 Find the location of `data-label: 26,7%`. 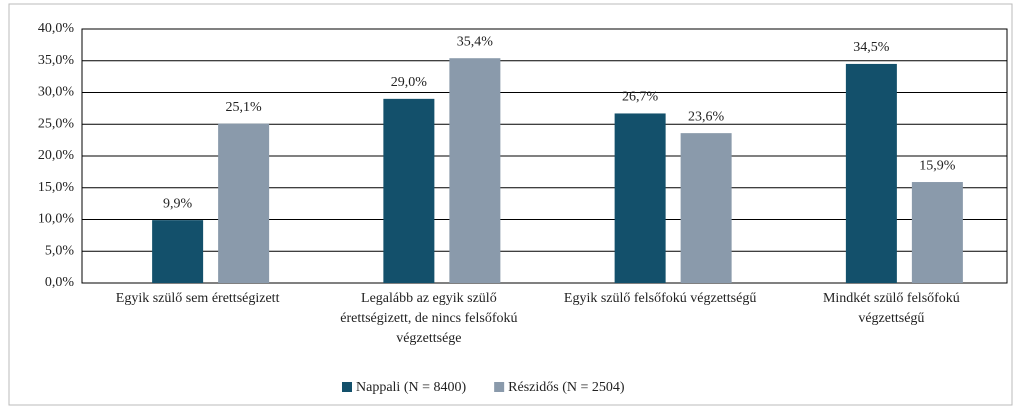

data-label: 26,7% is located at coordinates (640, 97).